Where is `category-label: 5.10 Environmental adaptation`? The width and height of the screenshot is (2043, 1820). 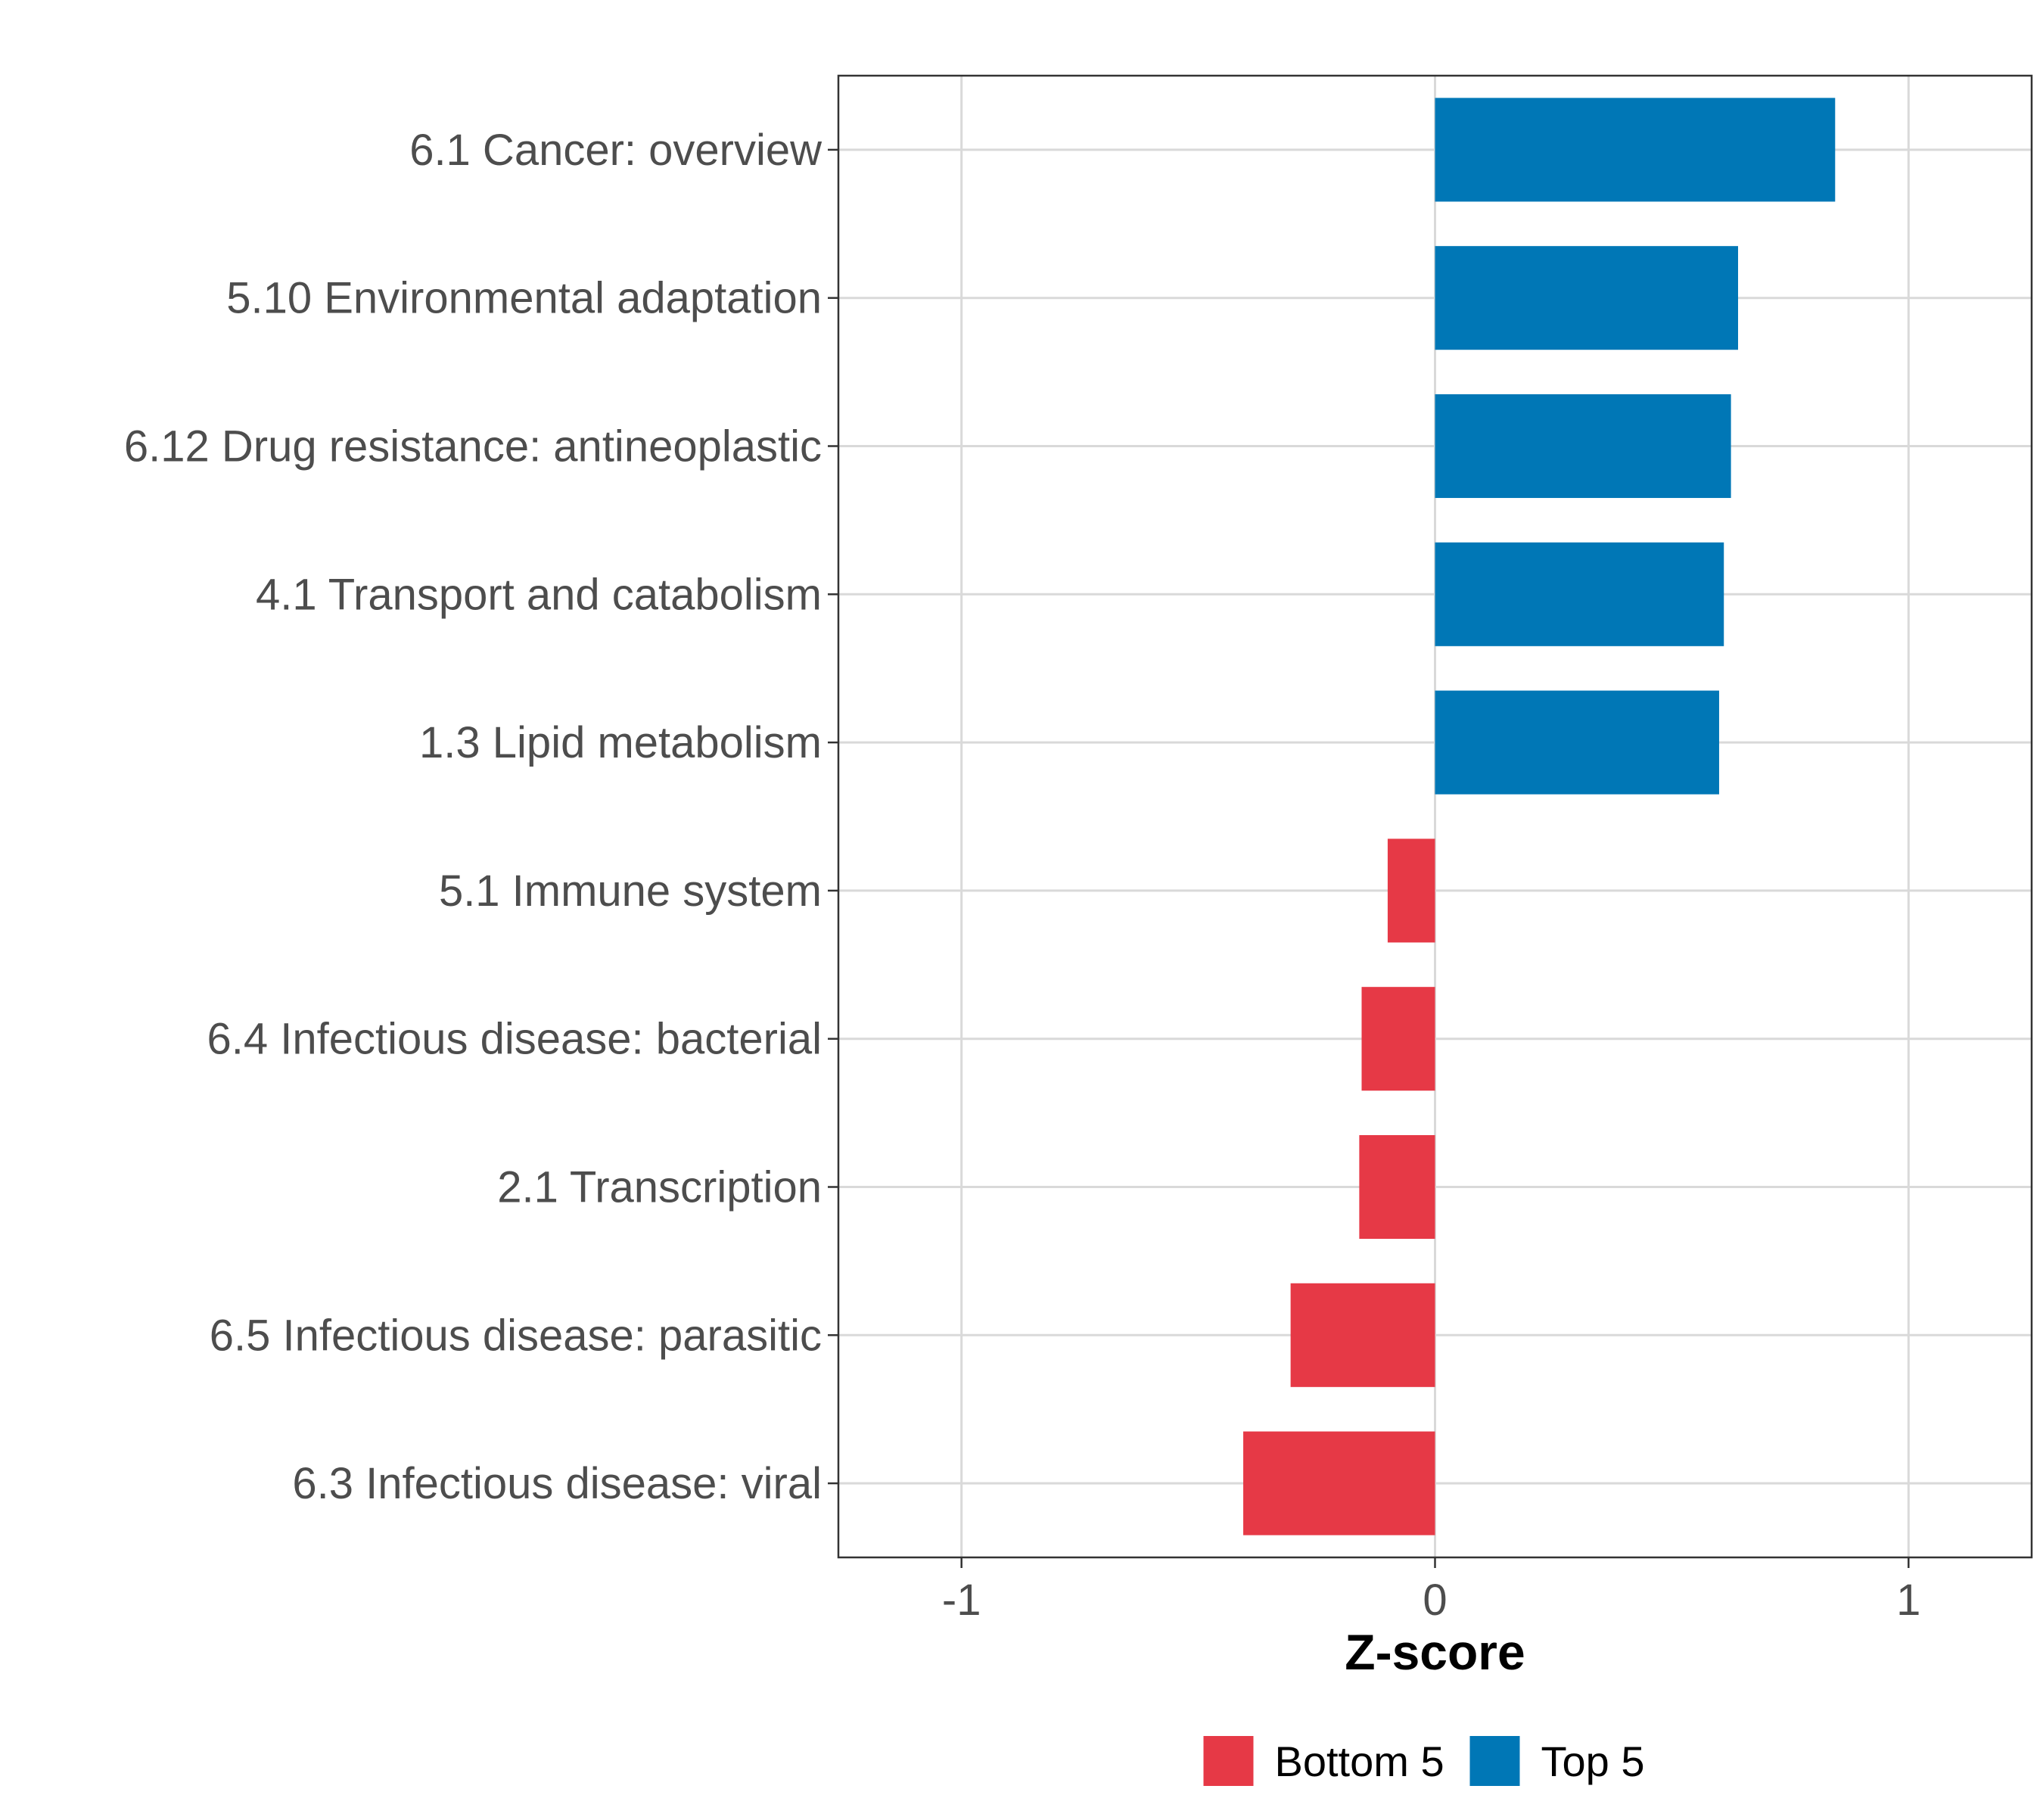
category-label: 5.10 Environmental adaptation is located at coordinates (524, 298).